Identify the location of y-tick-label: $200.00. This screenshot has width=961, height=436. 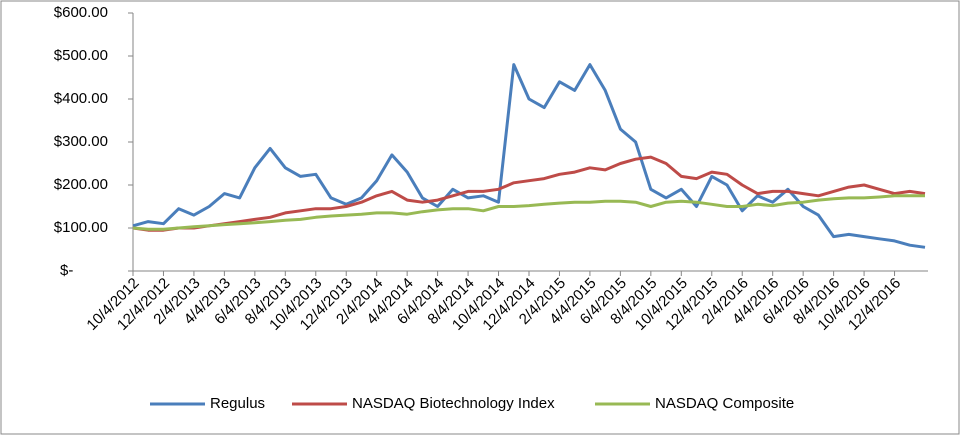
(81, 184).